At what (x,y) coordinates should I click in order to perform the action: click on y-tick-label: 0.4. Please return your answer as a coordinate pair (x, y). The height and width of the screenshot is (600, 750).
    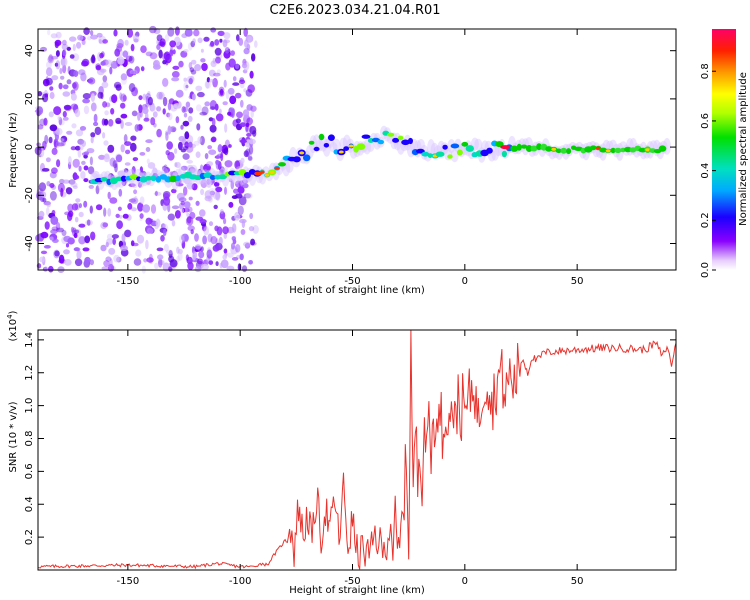
    Looking at the image, I should click on (29, 504).